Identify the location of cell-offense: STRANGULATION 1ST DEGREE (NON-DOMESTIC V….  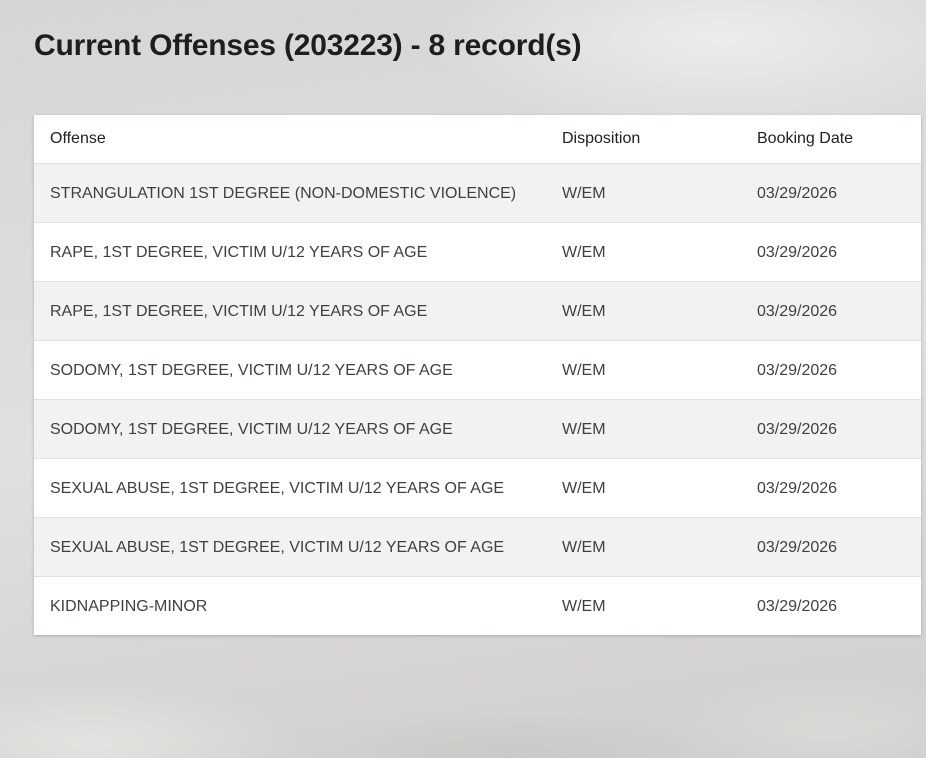
(298, 193).